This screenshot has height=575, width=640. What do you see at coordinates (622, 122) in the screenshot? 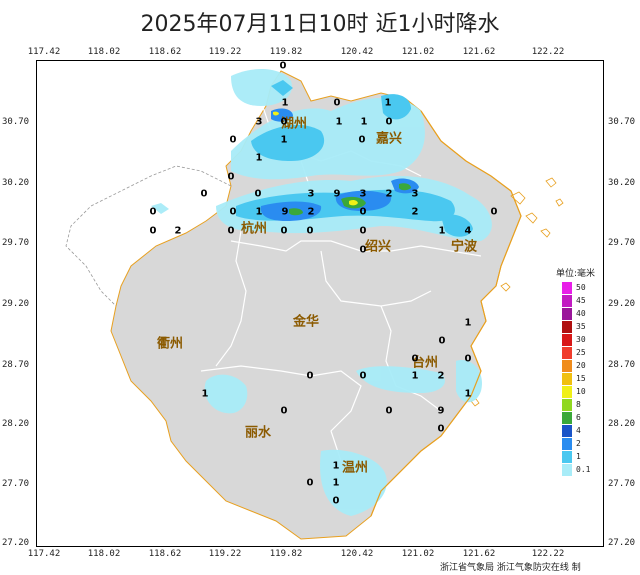
I see `y-tick-right: 30.70` at bounding box center [622, 122].